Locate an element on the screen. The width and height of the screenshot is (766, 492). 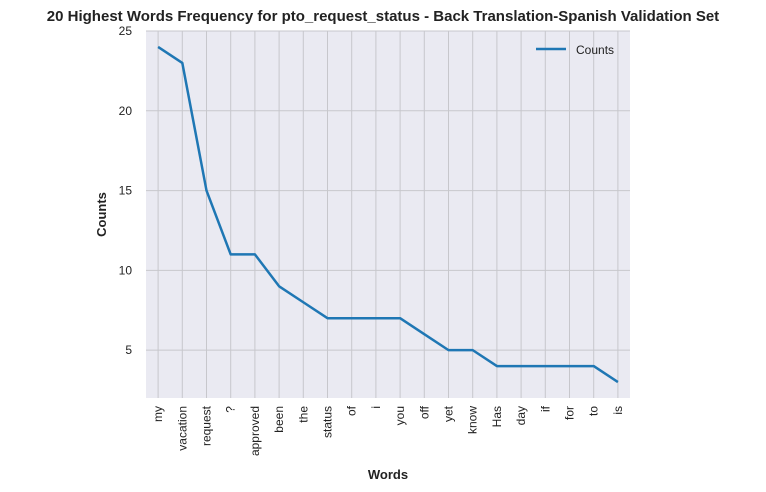
x-tick-label: vacation is located at coordinates (182, 428).